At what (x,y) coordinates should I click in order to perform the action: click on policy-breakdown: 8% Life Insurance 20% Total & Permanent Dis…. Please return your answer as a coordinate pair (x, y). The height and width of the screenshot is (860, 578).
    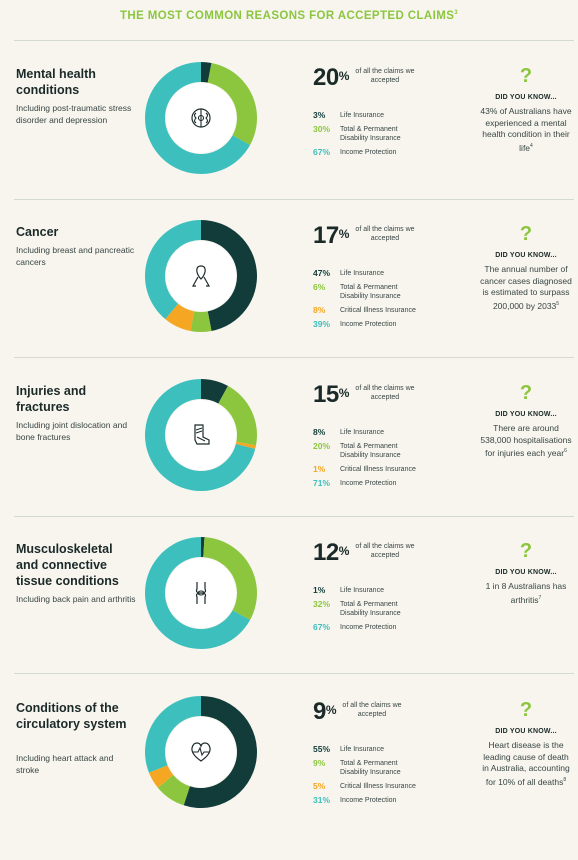
    Looking at the image, I should click on (369, 459).